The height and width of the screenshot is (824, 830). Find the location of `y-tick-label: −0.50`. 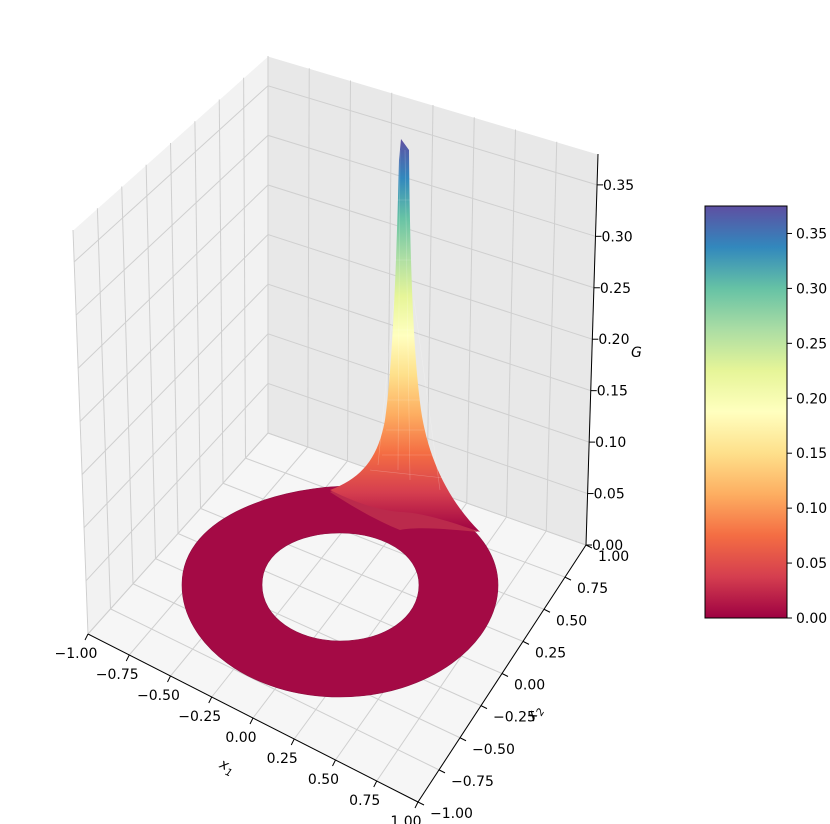

y-tick-label: −0.50 is located at coordinates (493, 750).